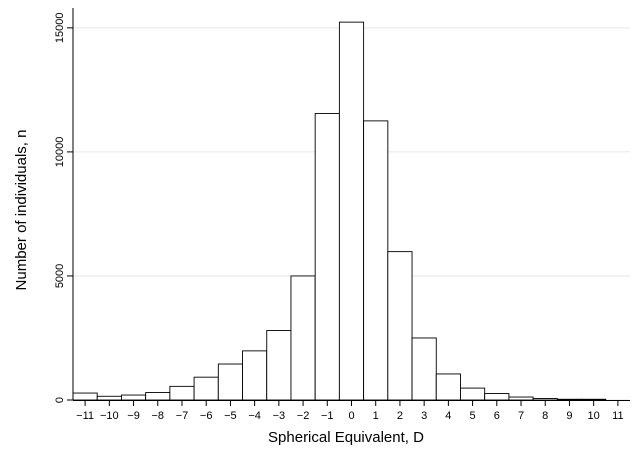 The image size is (636, 452). I want to click on y-axis-ticks: 0 5000 10000 15000, so click(63, 208).